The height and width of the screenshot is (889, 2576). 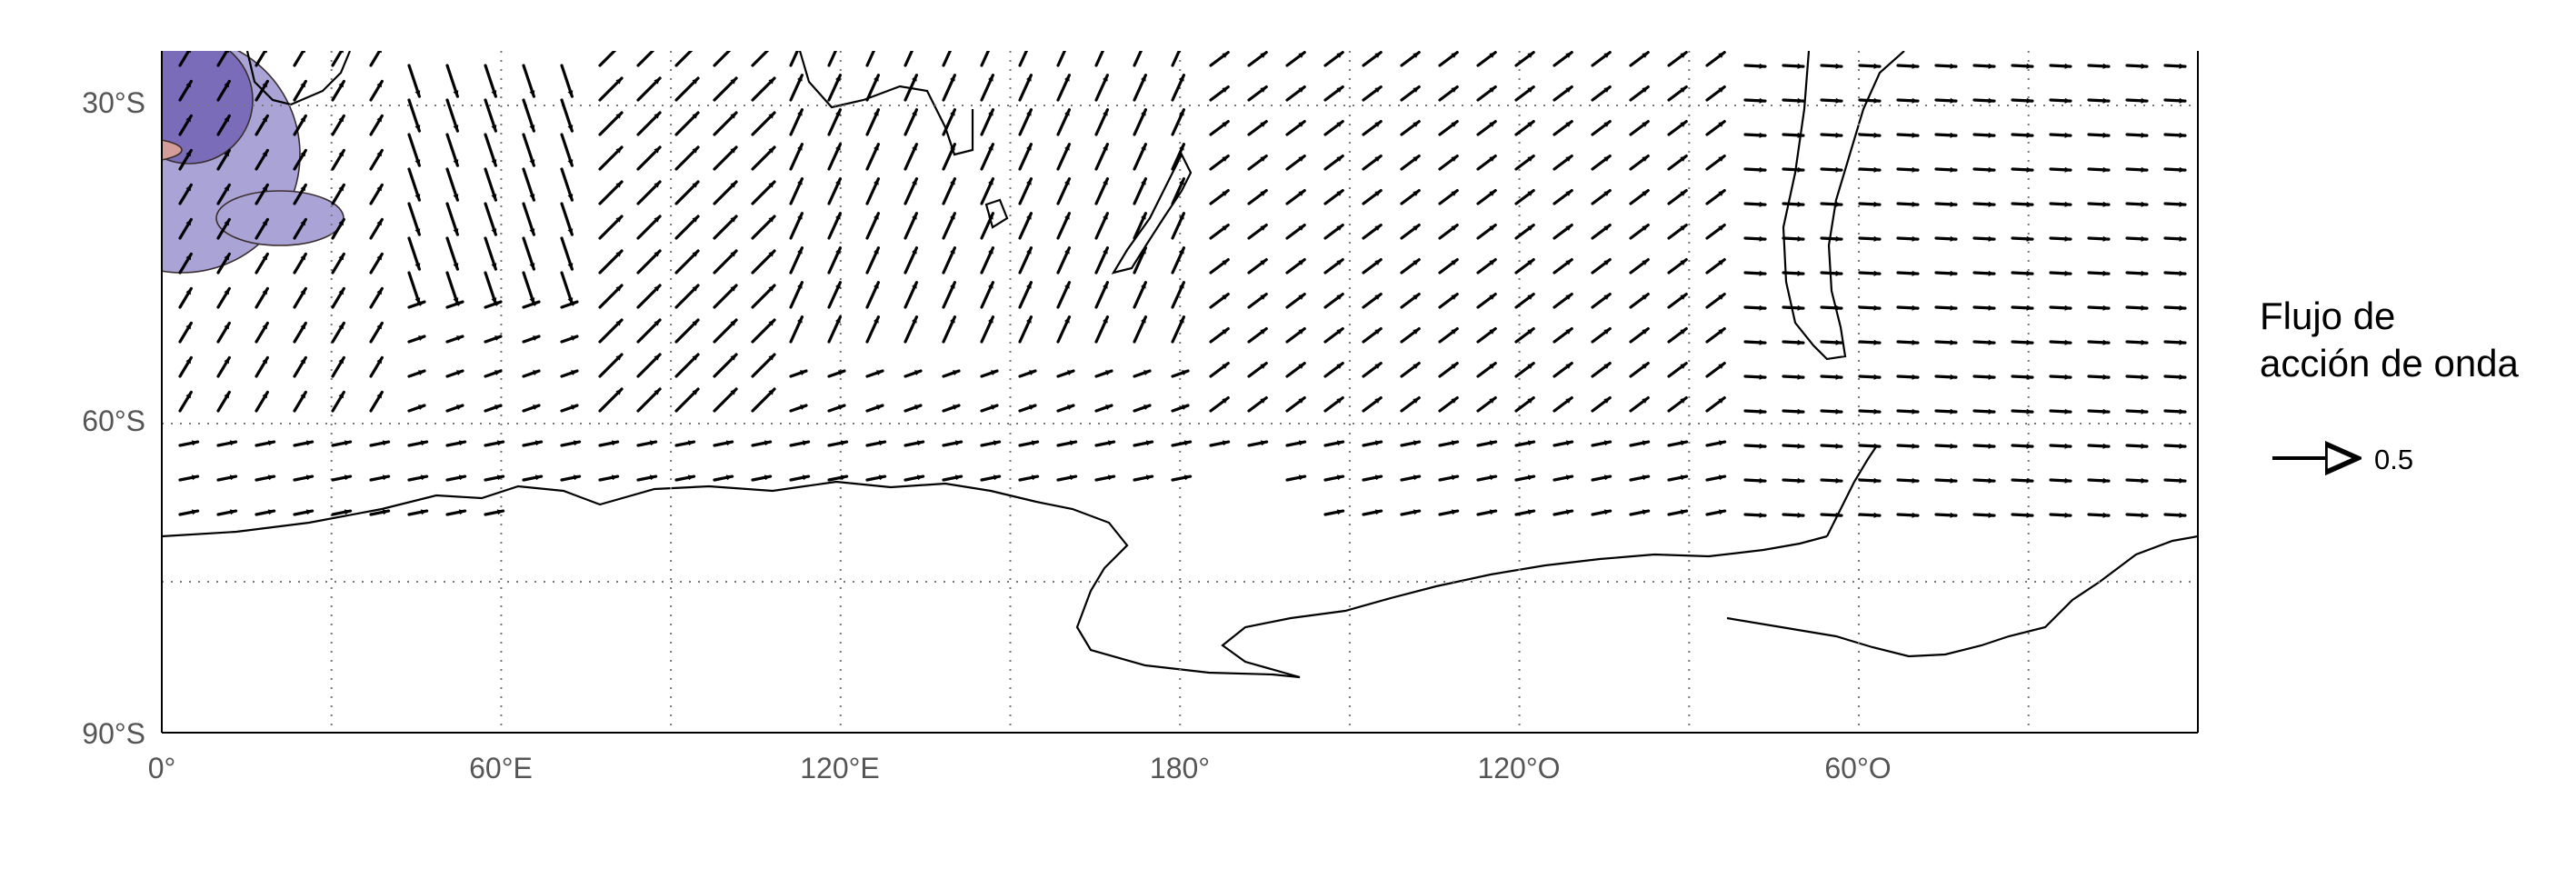 What do you see at coordinates (162, 768) in the screenshot?
I see `lon-tick-0: 0°` at bounding box center [162, 768].